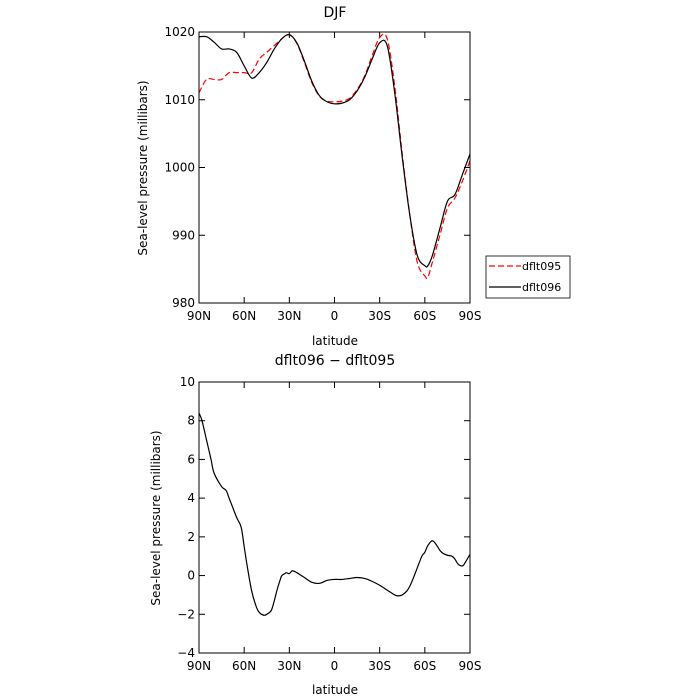 The height and width of the screenshot is (700, 700). What do you see at coordinates (183, 235) in the screenshot?
I see `y-tick-label: 990` at bounding box center [183, 235].